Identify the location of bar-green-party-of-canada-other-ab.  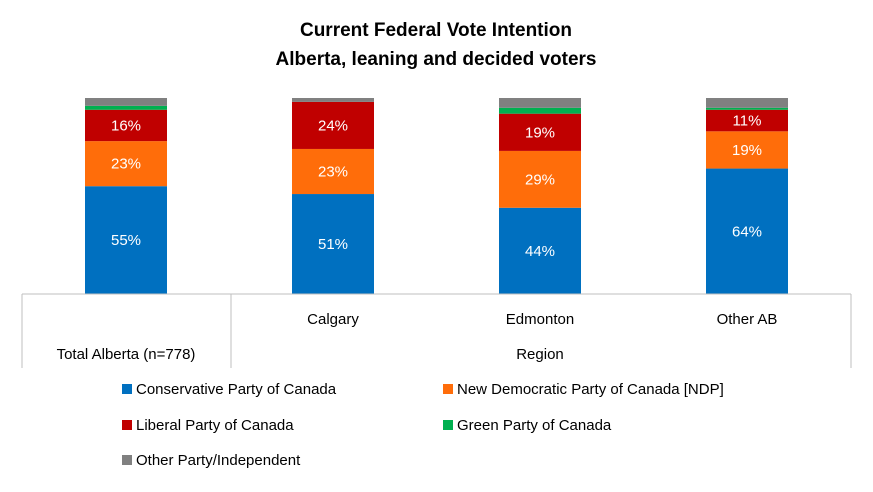
(747, 108).